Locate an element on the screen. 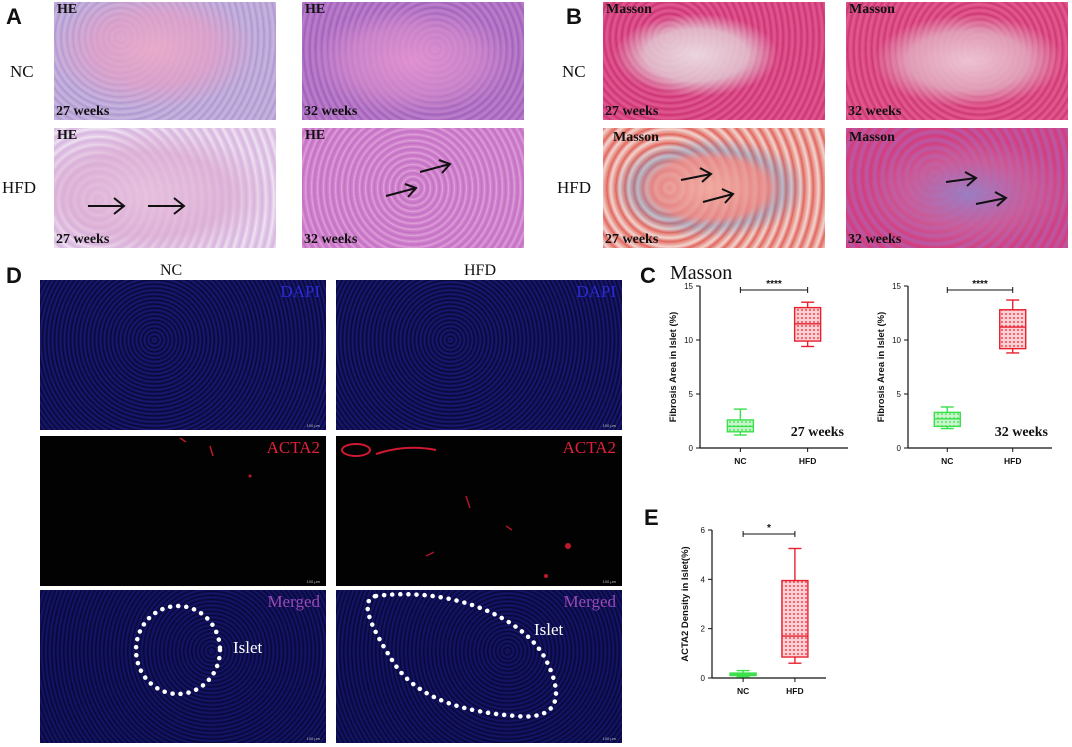 Image resolution: width=1072 pixels, height=747 pixels. masson-nc-27-image: Masson 27 weeks is located at coordinates (714, 61).